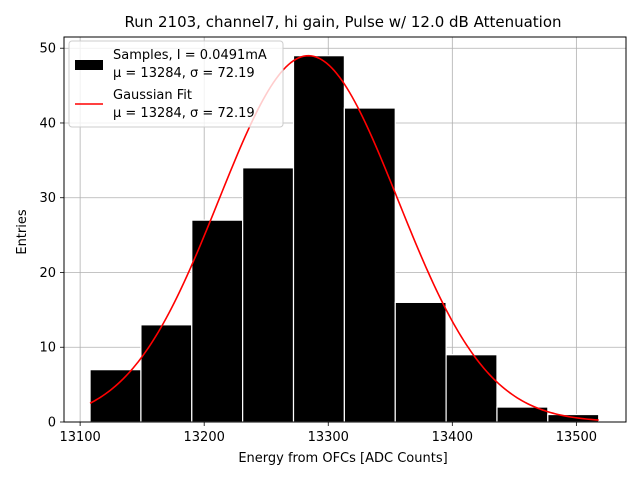  I want to click on y-axis-ticks: 0 10 20 30 40 50, so click(51, 236).